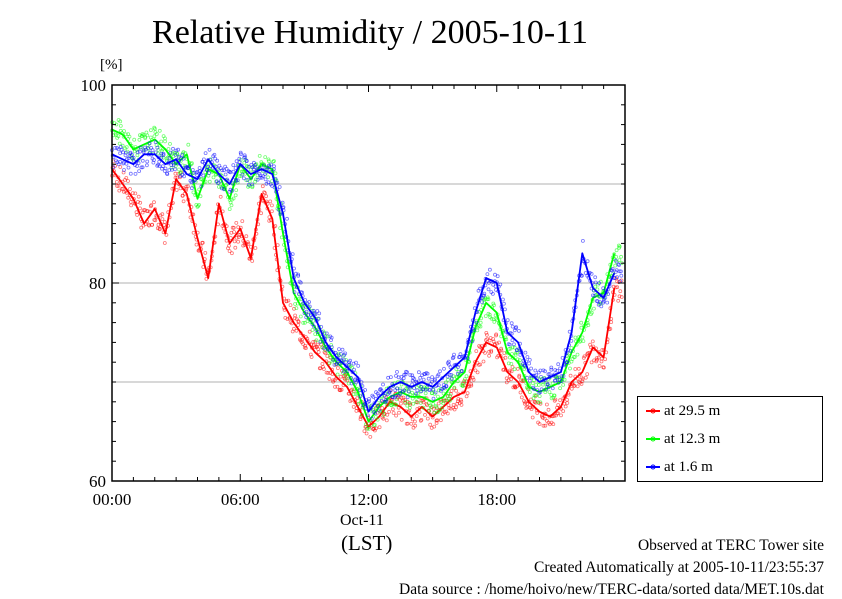 This screenshot has height=599, width=842. What do you see at coordinates (679, 467) in the screenshot?
I see `legend-item-1-6m: at 1.6 m` at bounding box center [679, 467].